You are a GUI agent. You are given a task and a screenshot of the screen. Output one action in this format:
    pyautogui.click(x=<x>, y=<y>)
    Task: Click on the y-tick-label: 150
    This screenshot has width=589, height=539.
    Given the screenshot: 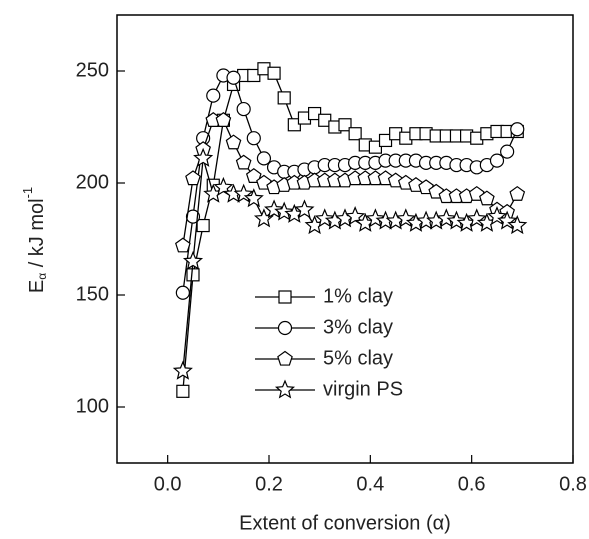 What is the action you would take?
    pyautogui.click(x=92, y=294)
    